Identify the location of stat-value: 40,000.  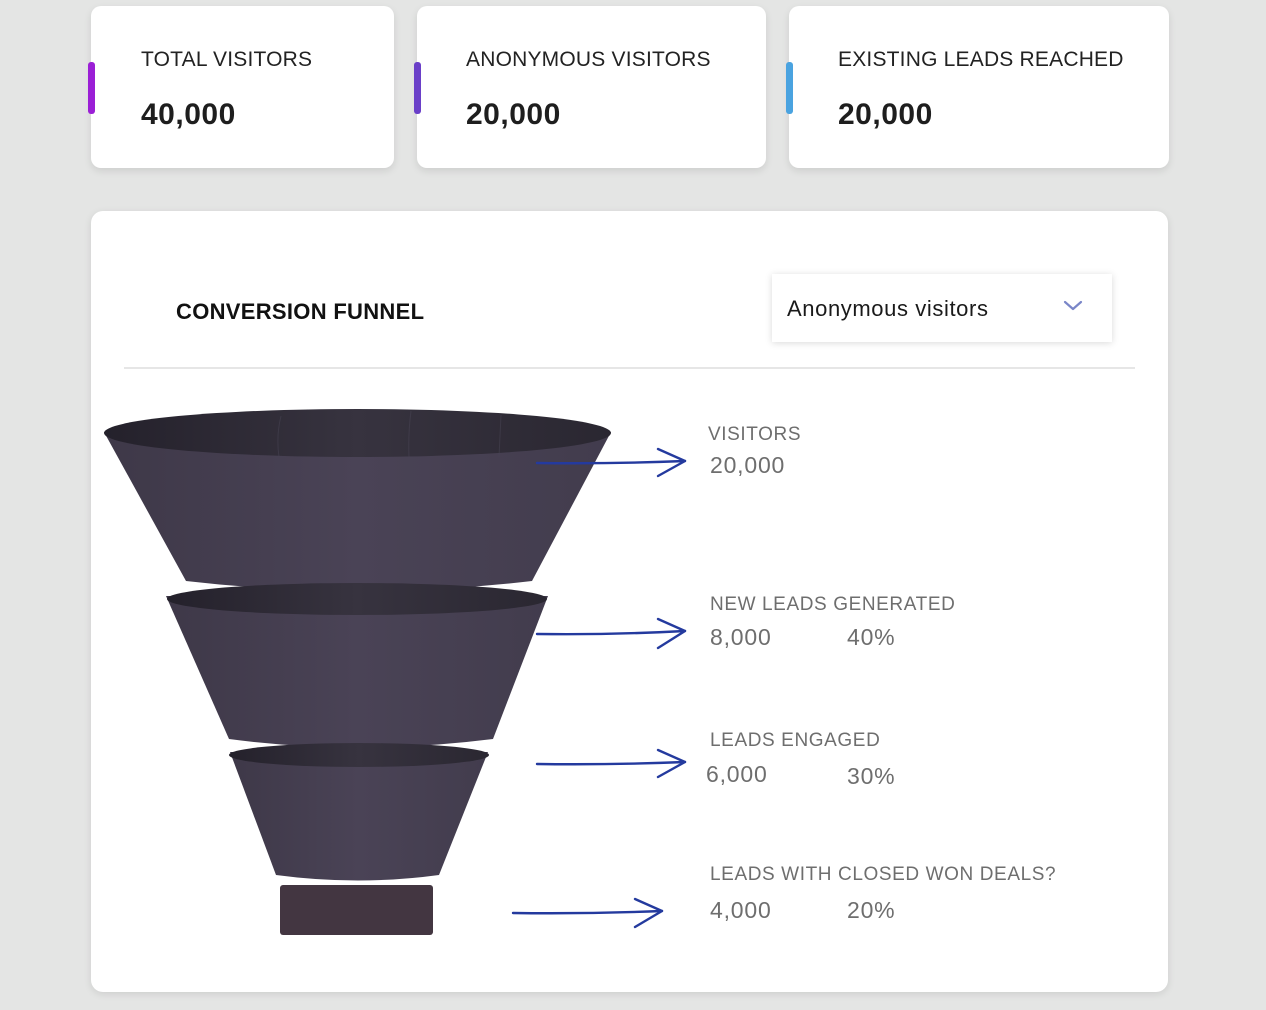
(188, 114).